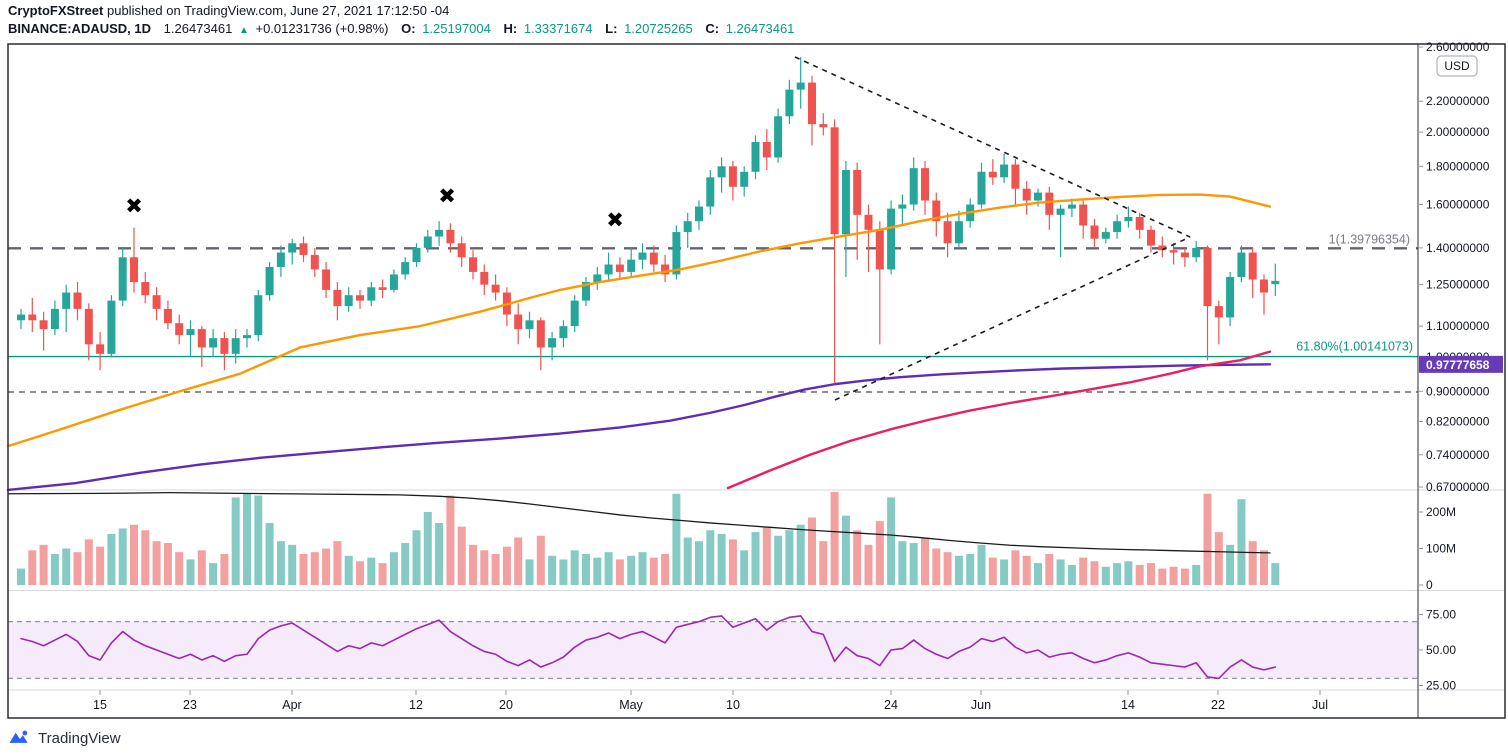 The image size is (1508, 755). I want to click on price-tick-label: 1.25000000, so click(1458, 285).